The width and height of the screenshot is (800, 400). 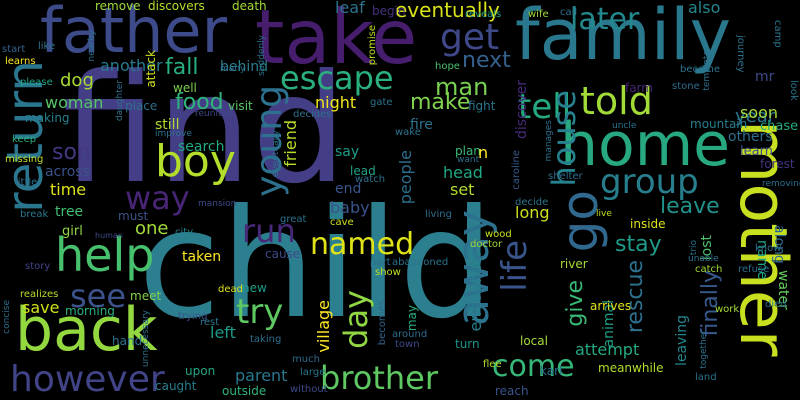 I want to click on word-without: without, so click(x=309, y=389).